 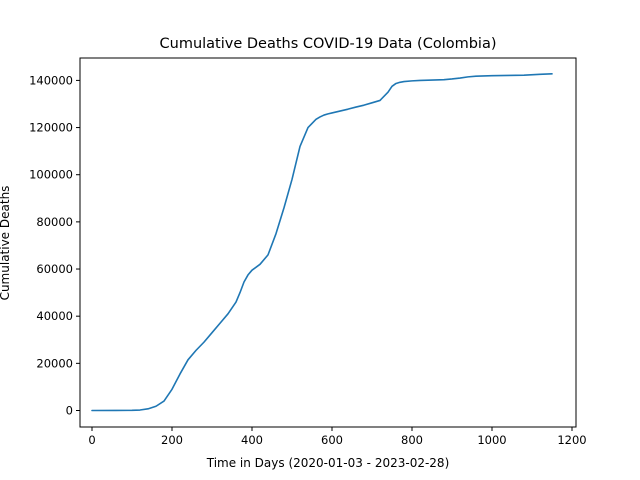 I want to click on x-tick-label: 200, so click(x=172, y=440).